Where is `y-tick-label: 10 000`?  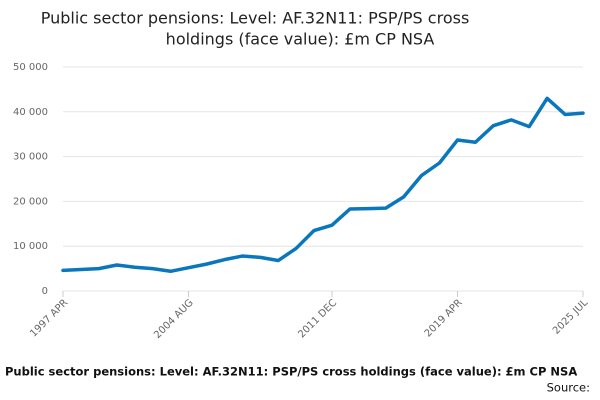 y-tick-label: 10 000 is located at coordinates (30, 246).